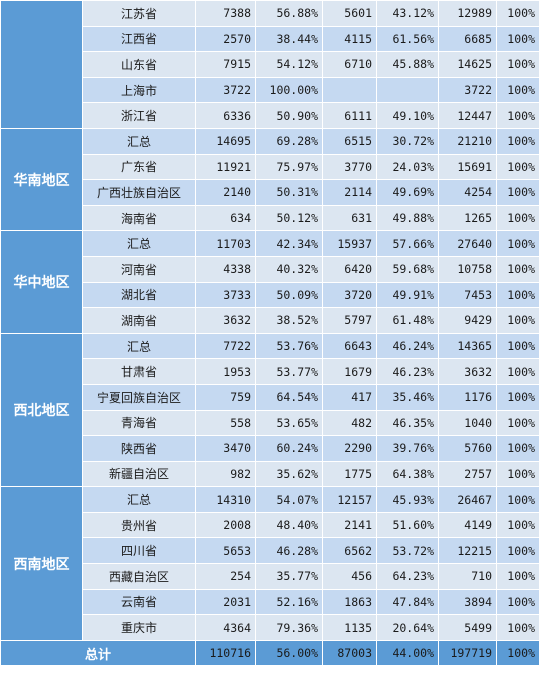 The width and height of the screenshot is (539, 688). I want to click on value-cell: 14365, so click(467, 346).